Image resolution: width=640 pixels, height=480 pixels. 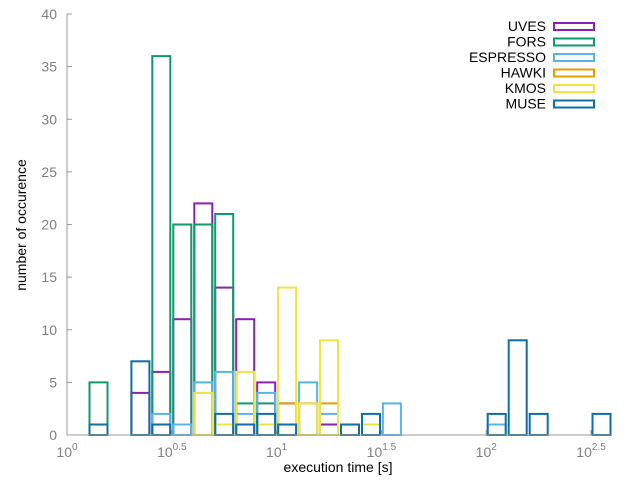 What do you see at coordinates (49, 14) in the screenshot?
I see `y-tick-label: 40` at bounding box center [49, 14].